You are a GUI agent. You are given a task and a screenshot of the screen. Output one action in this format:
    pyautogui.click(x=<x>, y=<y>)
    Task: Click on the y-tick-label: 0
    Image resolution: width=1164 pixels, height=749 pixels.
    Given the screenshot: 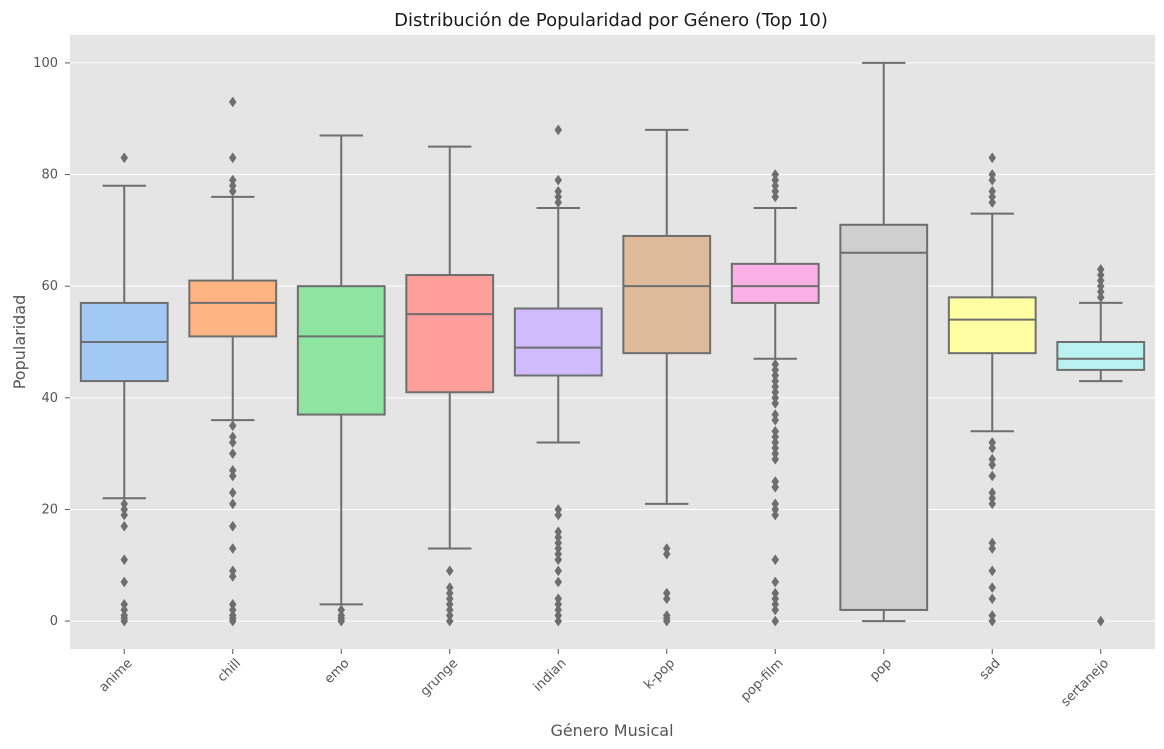 What is the action you would take?
    pyautogui.click(x=54, y=621)
    